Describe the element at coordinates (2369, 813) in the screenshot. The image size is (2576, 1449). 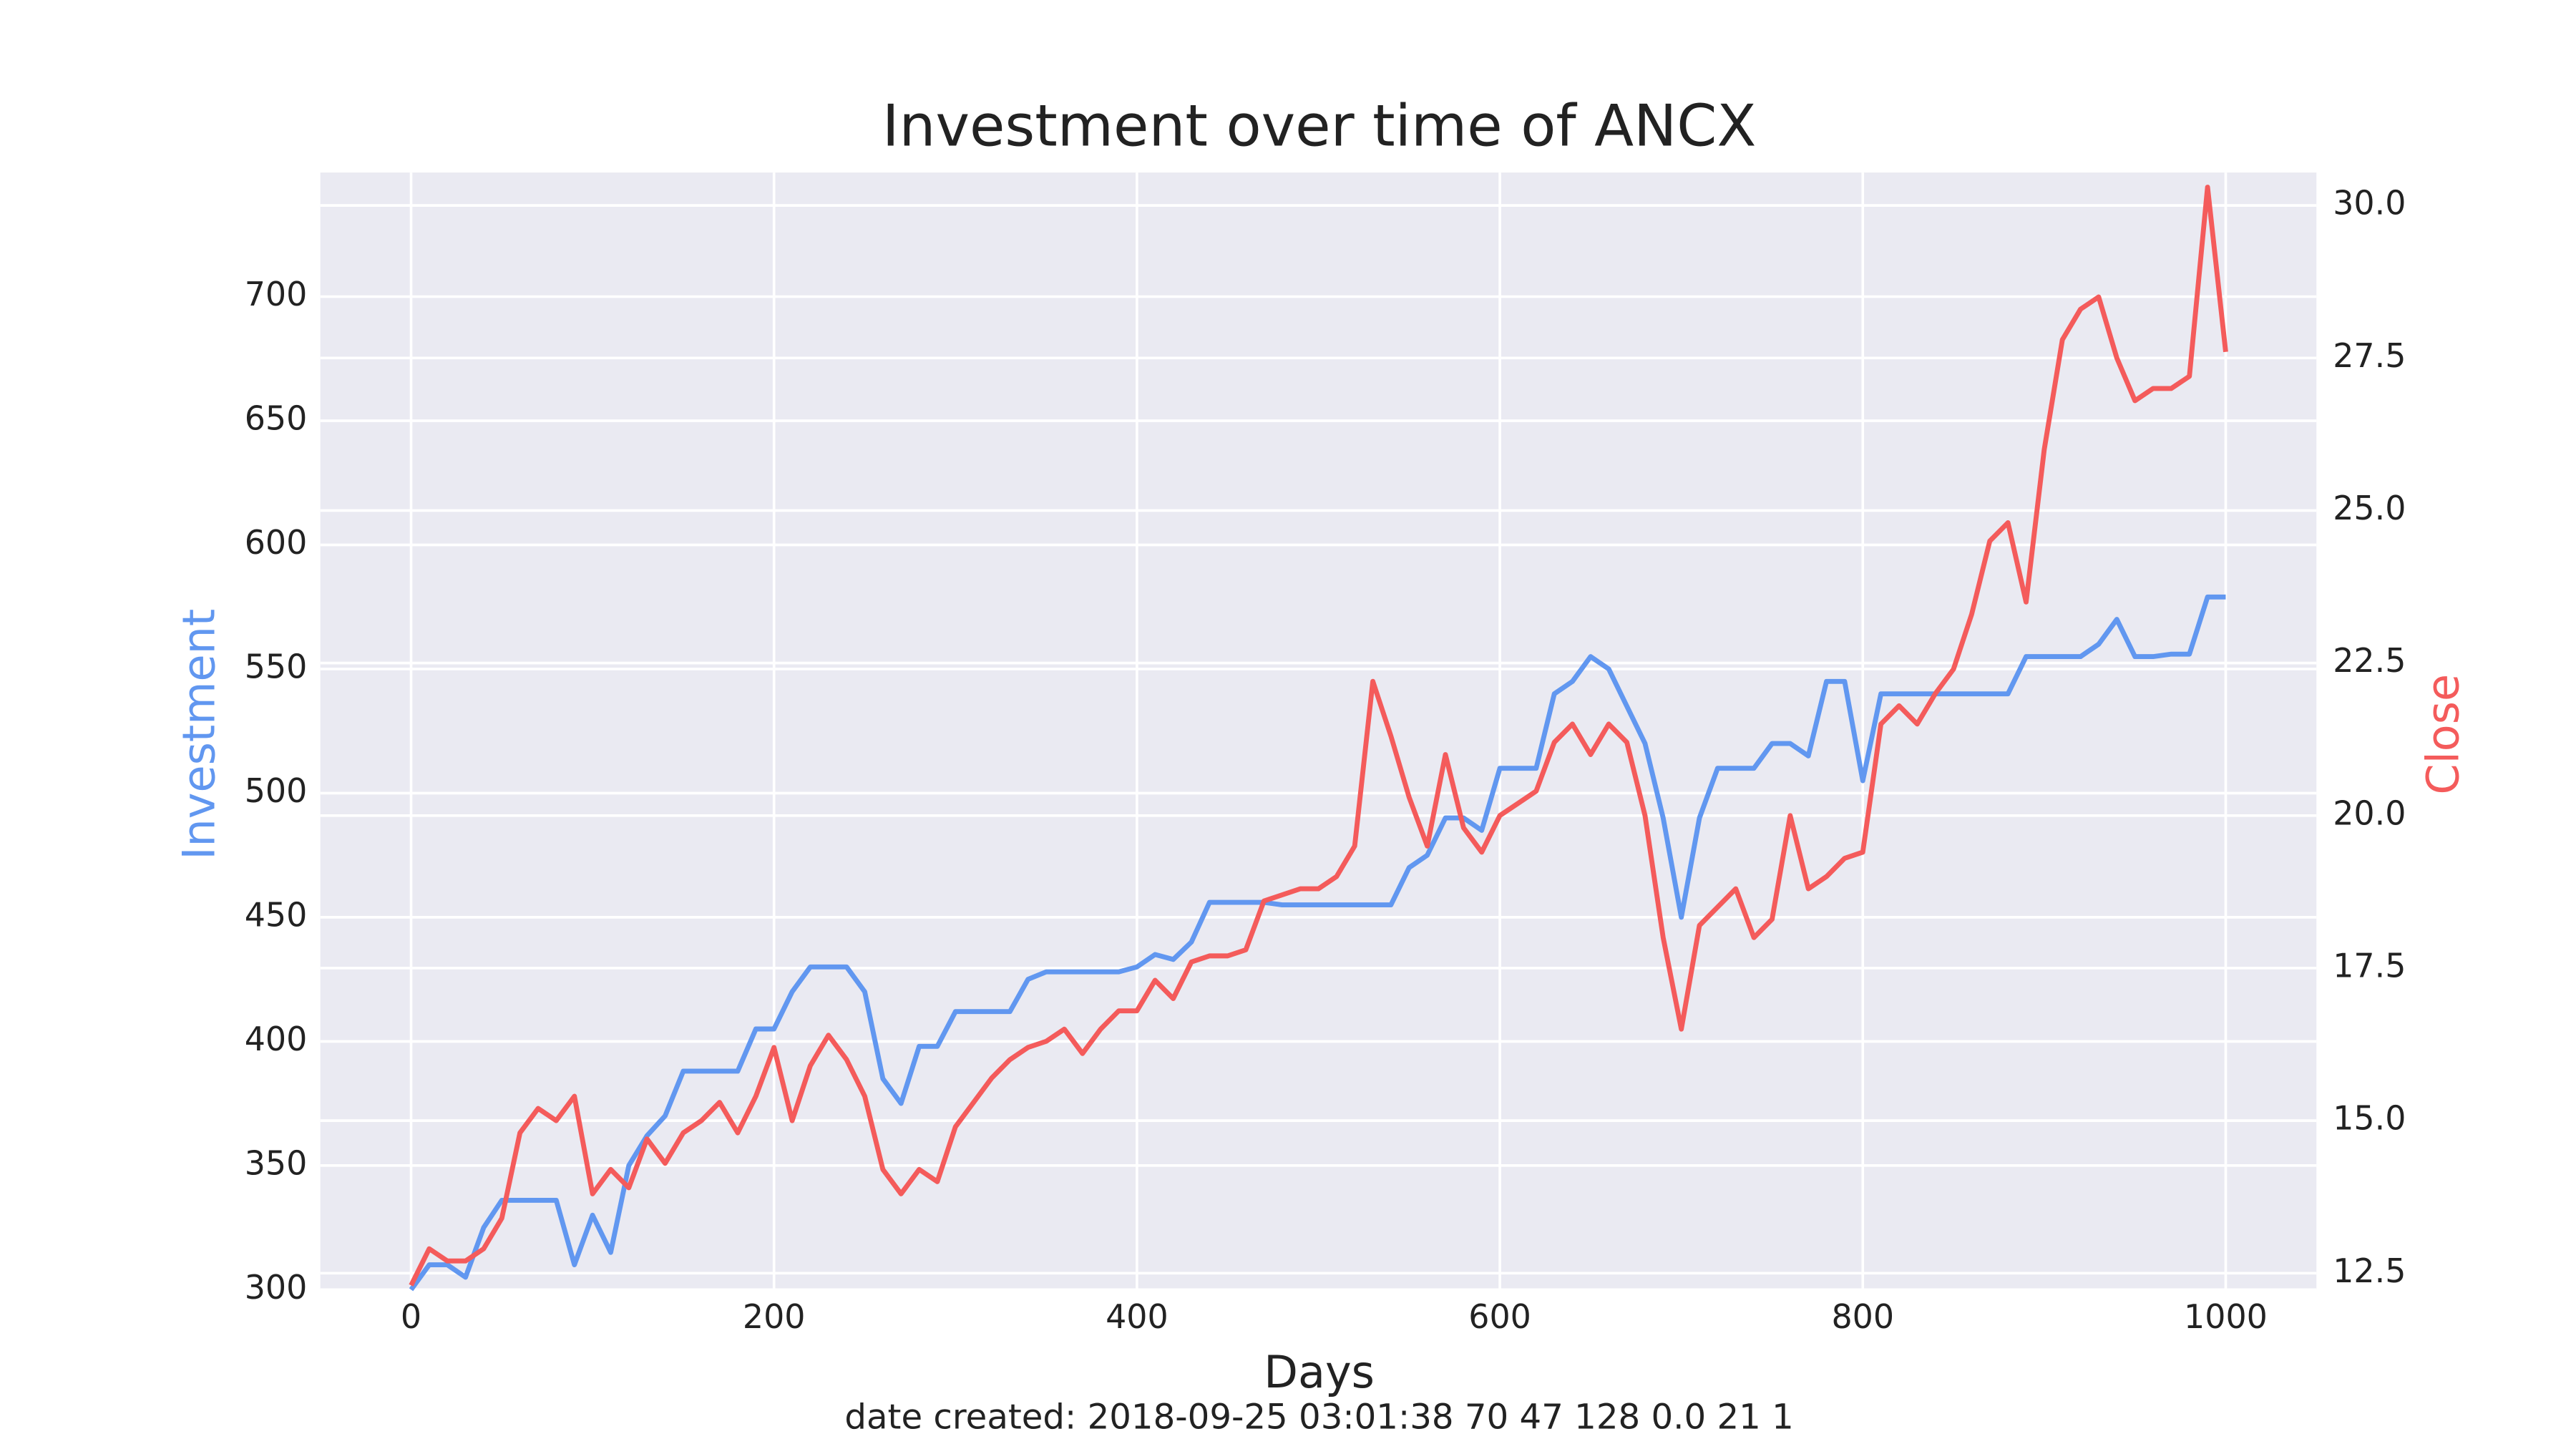
I see `y2-tick-label: 20.0` at that location.